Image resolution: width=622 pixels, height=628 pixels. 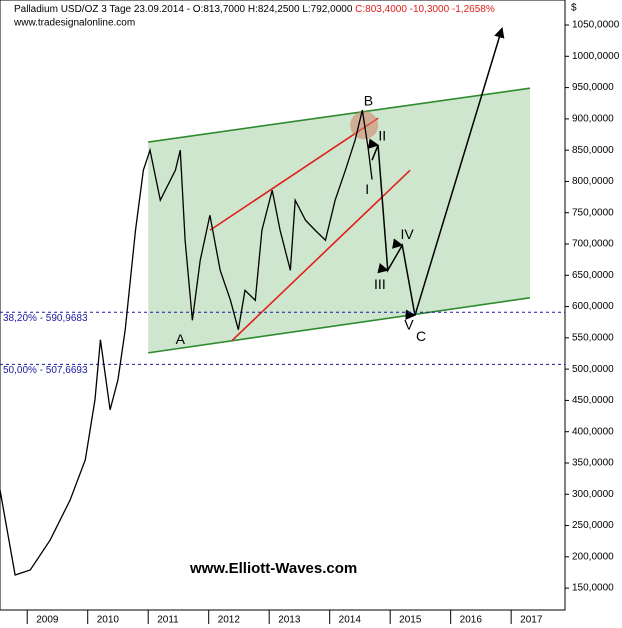 I want to click on x-tick-label: 2012, so click(x=229, y=620).